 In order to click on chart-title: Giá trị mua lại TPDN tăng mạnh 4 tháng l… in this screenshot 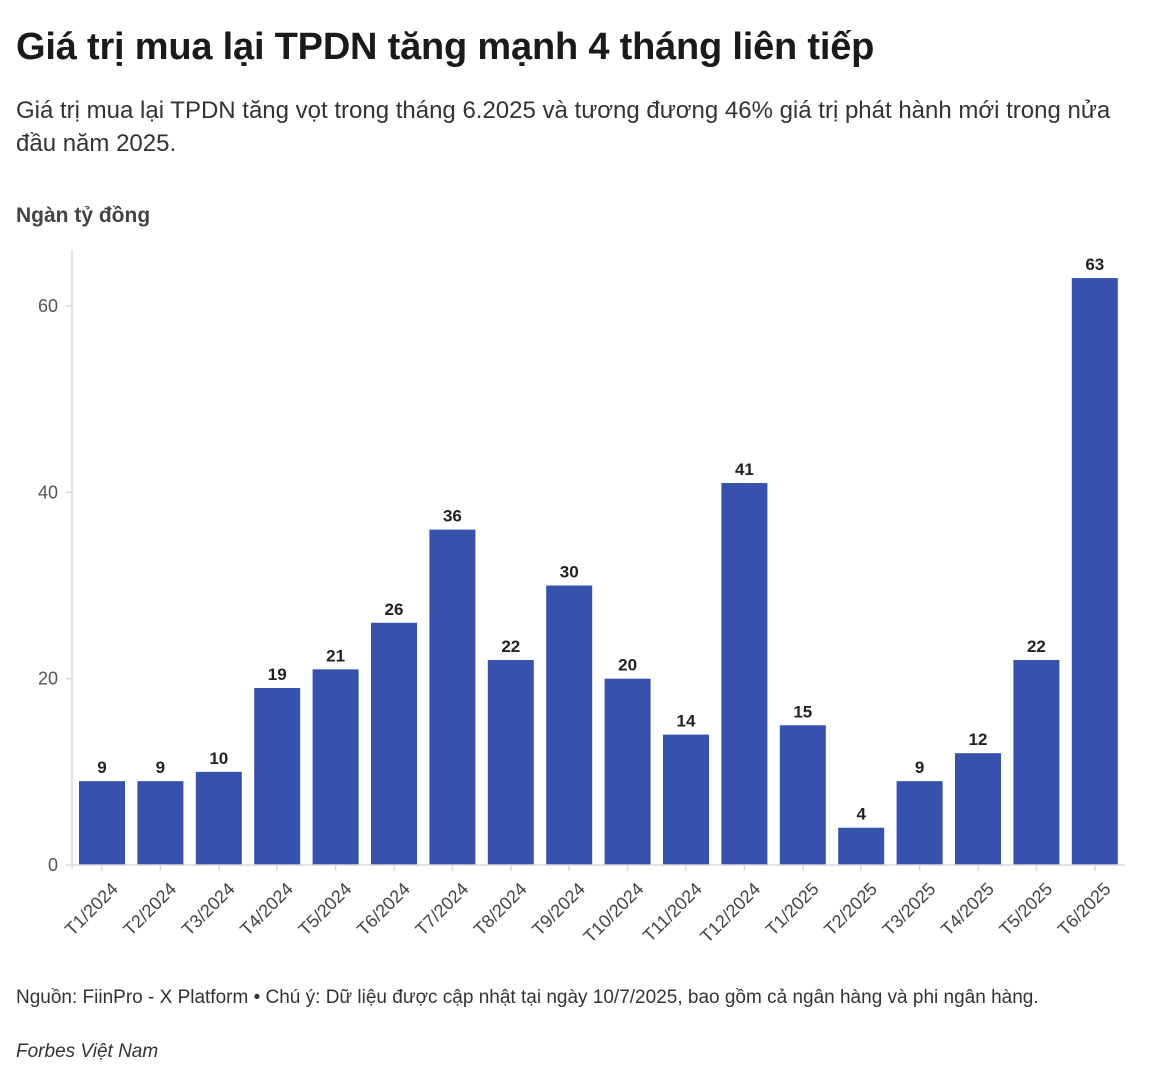, I will do `click(445, 47)`.